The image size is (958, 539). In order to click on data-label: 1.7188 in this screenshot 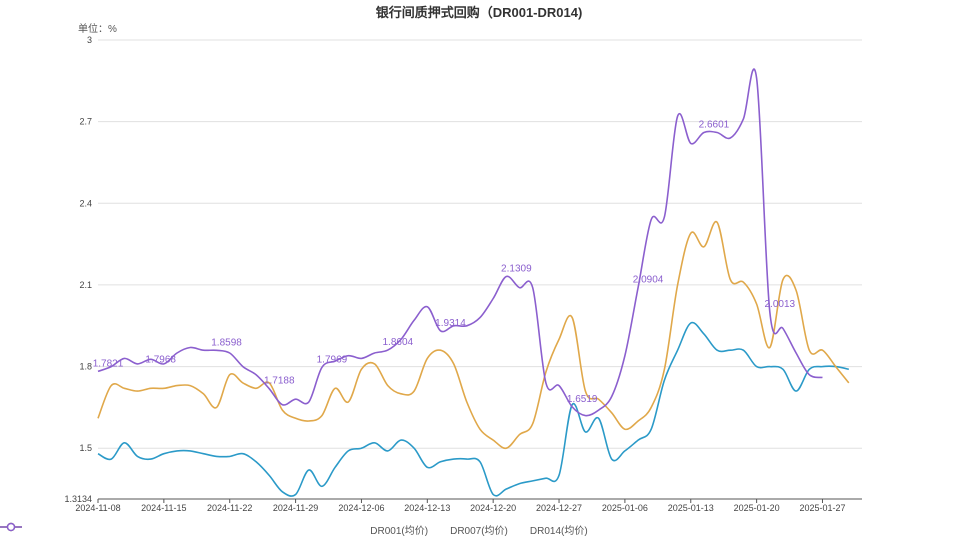, I will do `click(279, 381)`.